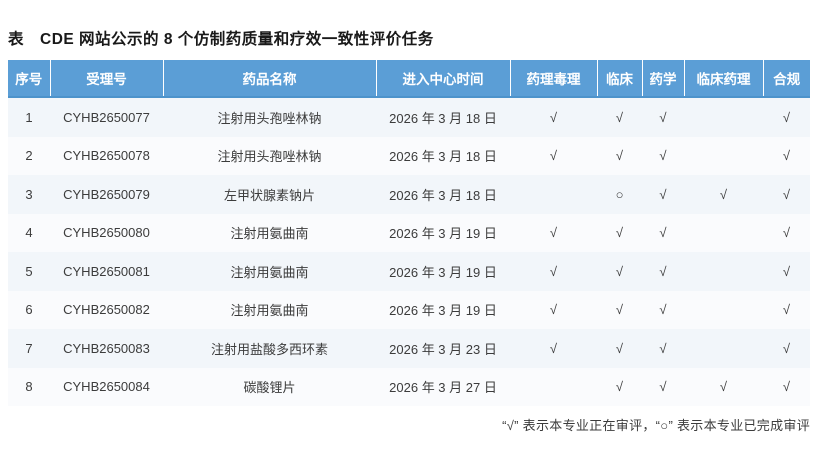  Describe the element at coordinates (106, 271) in the screenshot. I see `cell-acceptance-no: CYHB2650081` at that location.